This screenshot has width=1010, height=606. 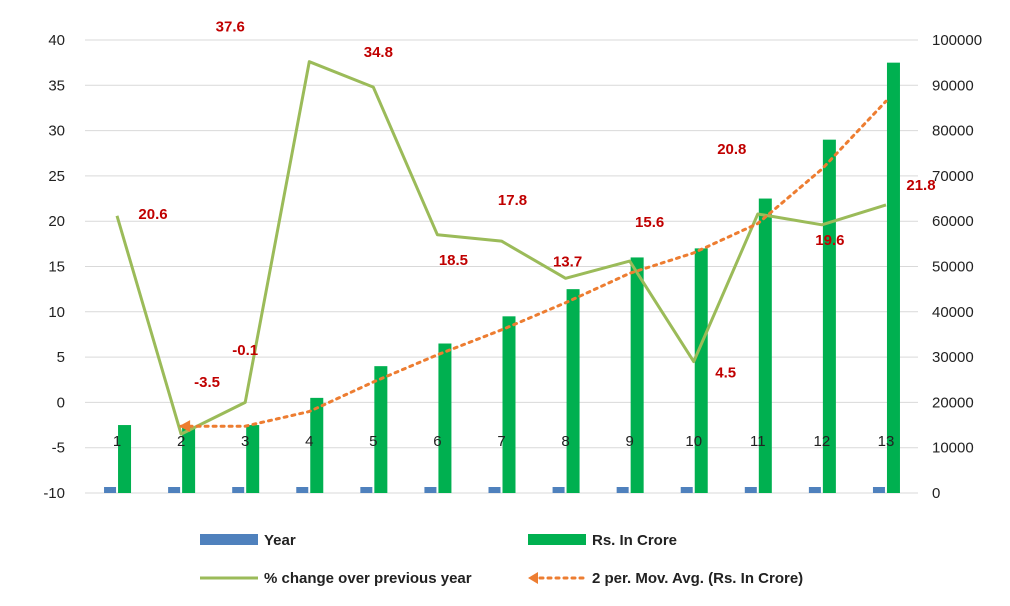 I want to click on category-label: 11, so click(x=758, y=441).